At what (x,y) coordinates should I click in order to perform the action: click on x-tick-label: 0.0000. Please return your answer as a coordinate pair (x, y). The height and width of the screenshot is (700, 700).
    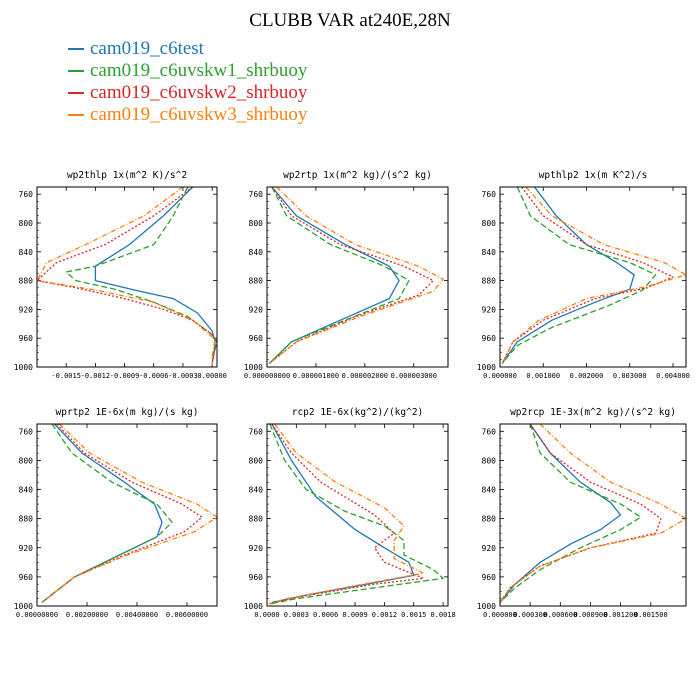
    Looking at the image, I should click on (266, 615).